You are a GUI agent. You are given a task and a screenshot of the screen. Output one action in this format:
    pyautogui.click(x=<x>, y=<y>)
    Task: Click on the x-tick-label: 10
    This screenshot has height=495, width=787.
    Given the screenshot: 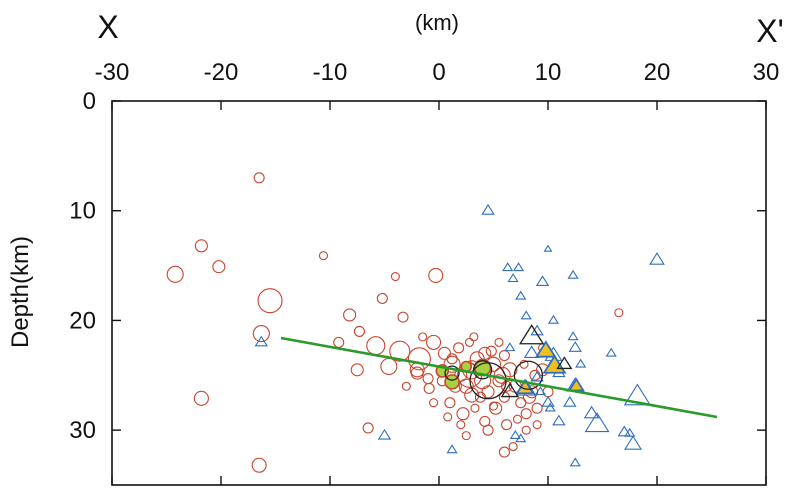 What is the action you would take?
    pyautogui.click(x=548, y=72)
    